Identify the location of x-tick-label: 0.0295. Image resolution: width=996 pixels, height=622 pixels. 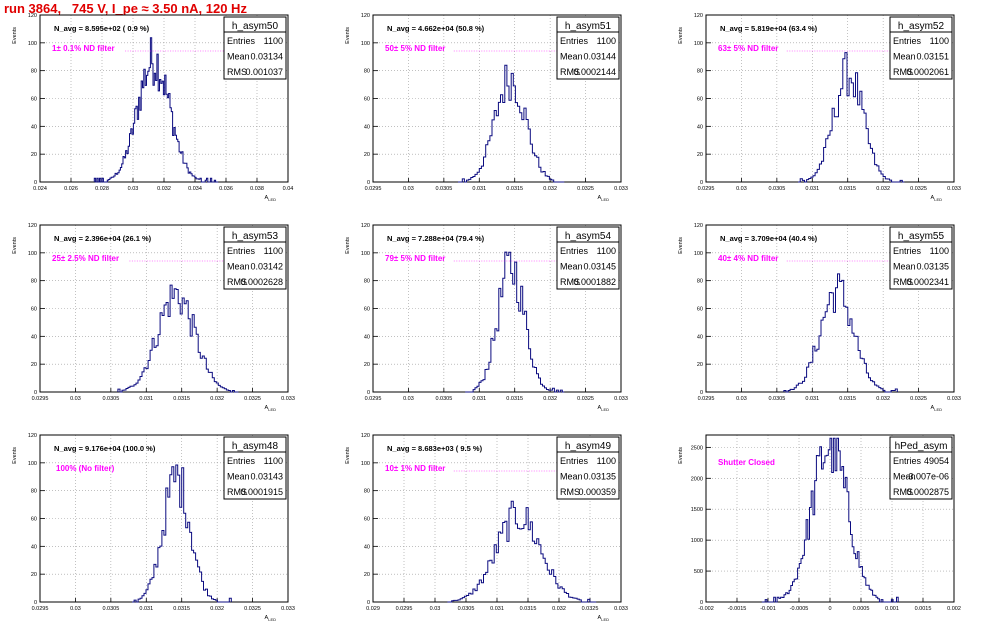
(404, 609).